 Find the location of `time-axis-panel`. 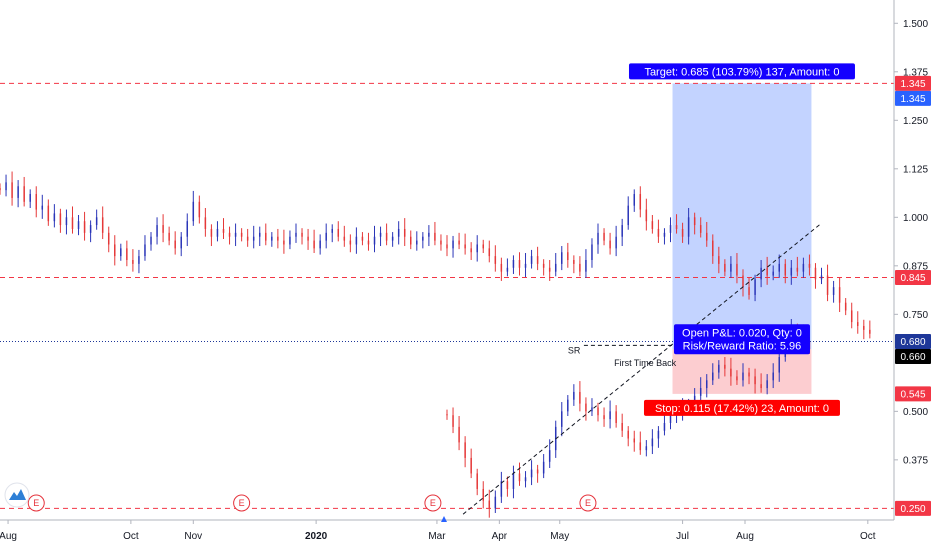

time-axis-panel is located at coordinates (466, 535).